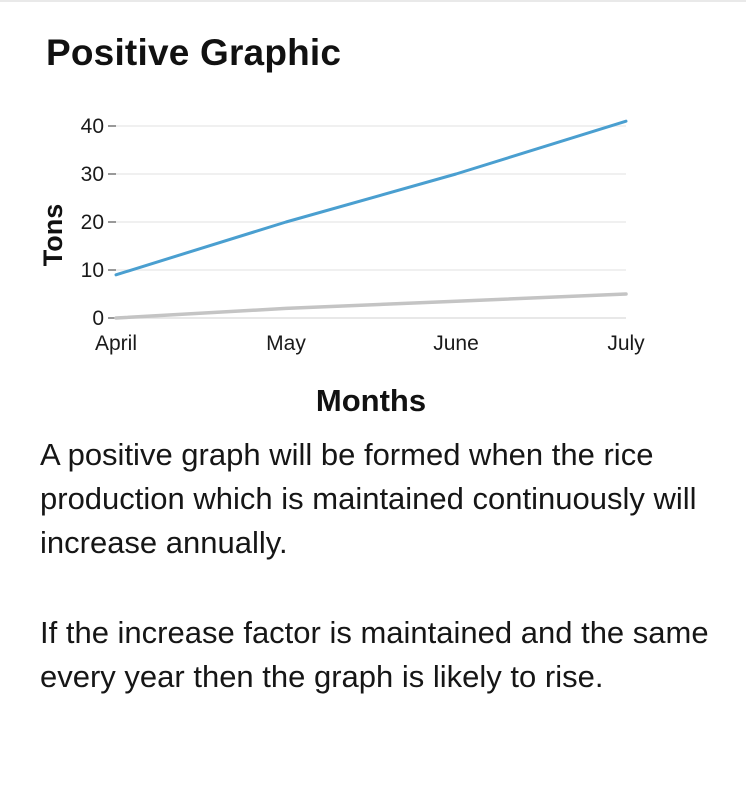 Image resolution: width=746 pixels, height=800 pixels. I want to click on y-axis-title: Tons, so click(53, 235).